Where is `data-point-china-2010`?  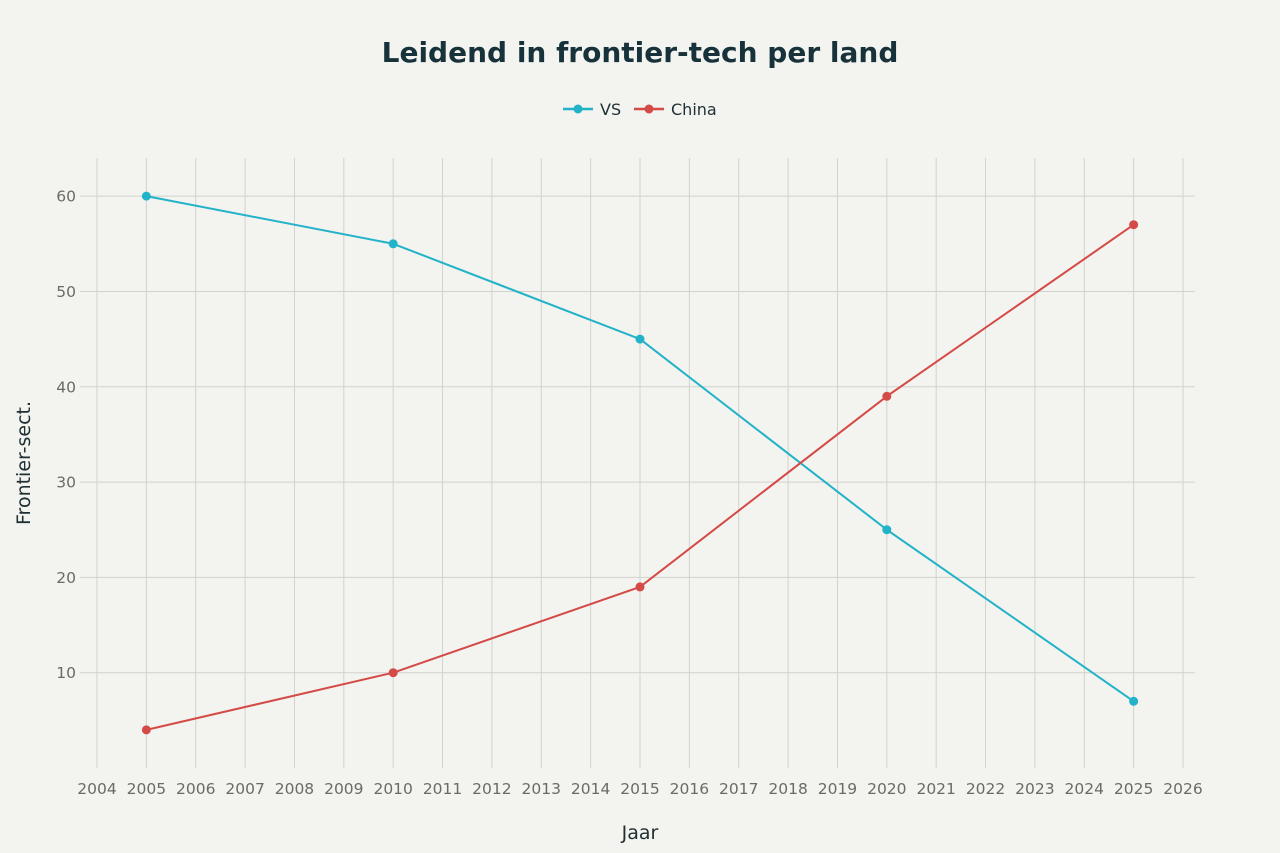
data-point-china-2010 is located at coordinates (393, 673).